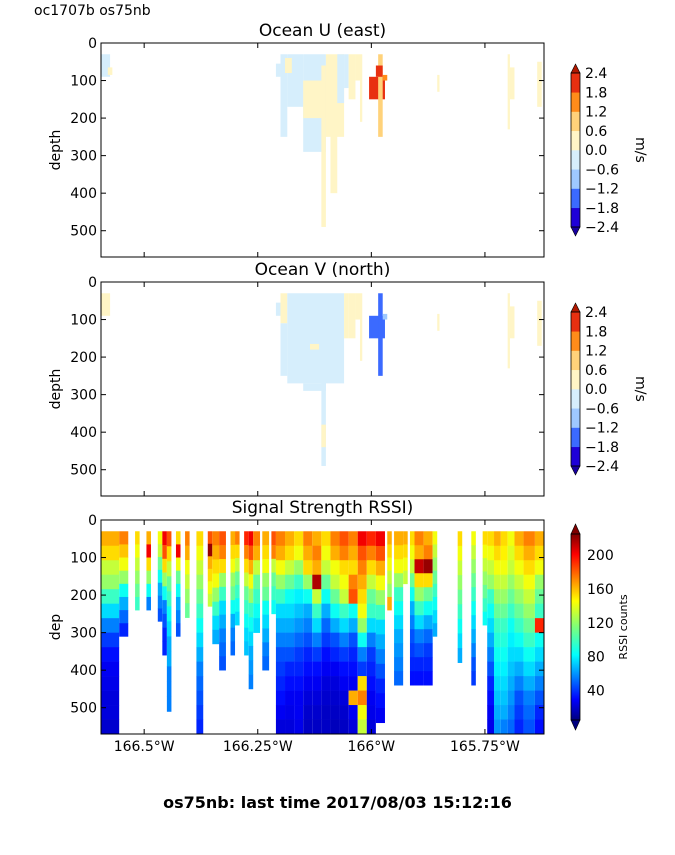 The height and width of the screenshot is (855, 675). I want to click on y-tick-label: 100, so click(83, 559).